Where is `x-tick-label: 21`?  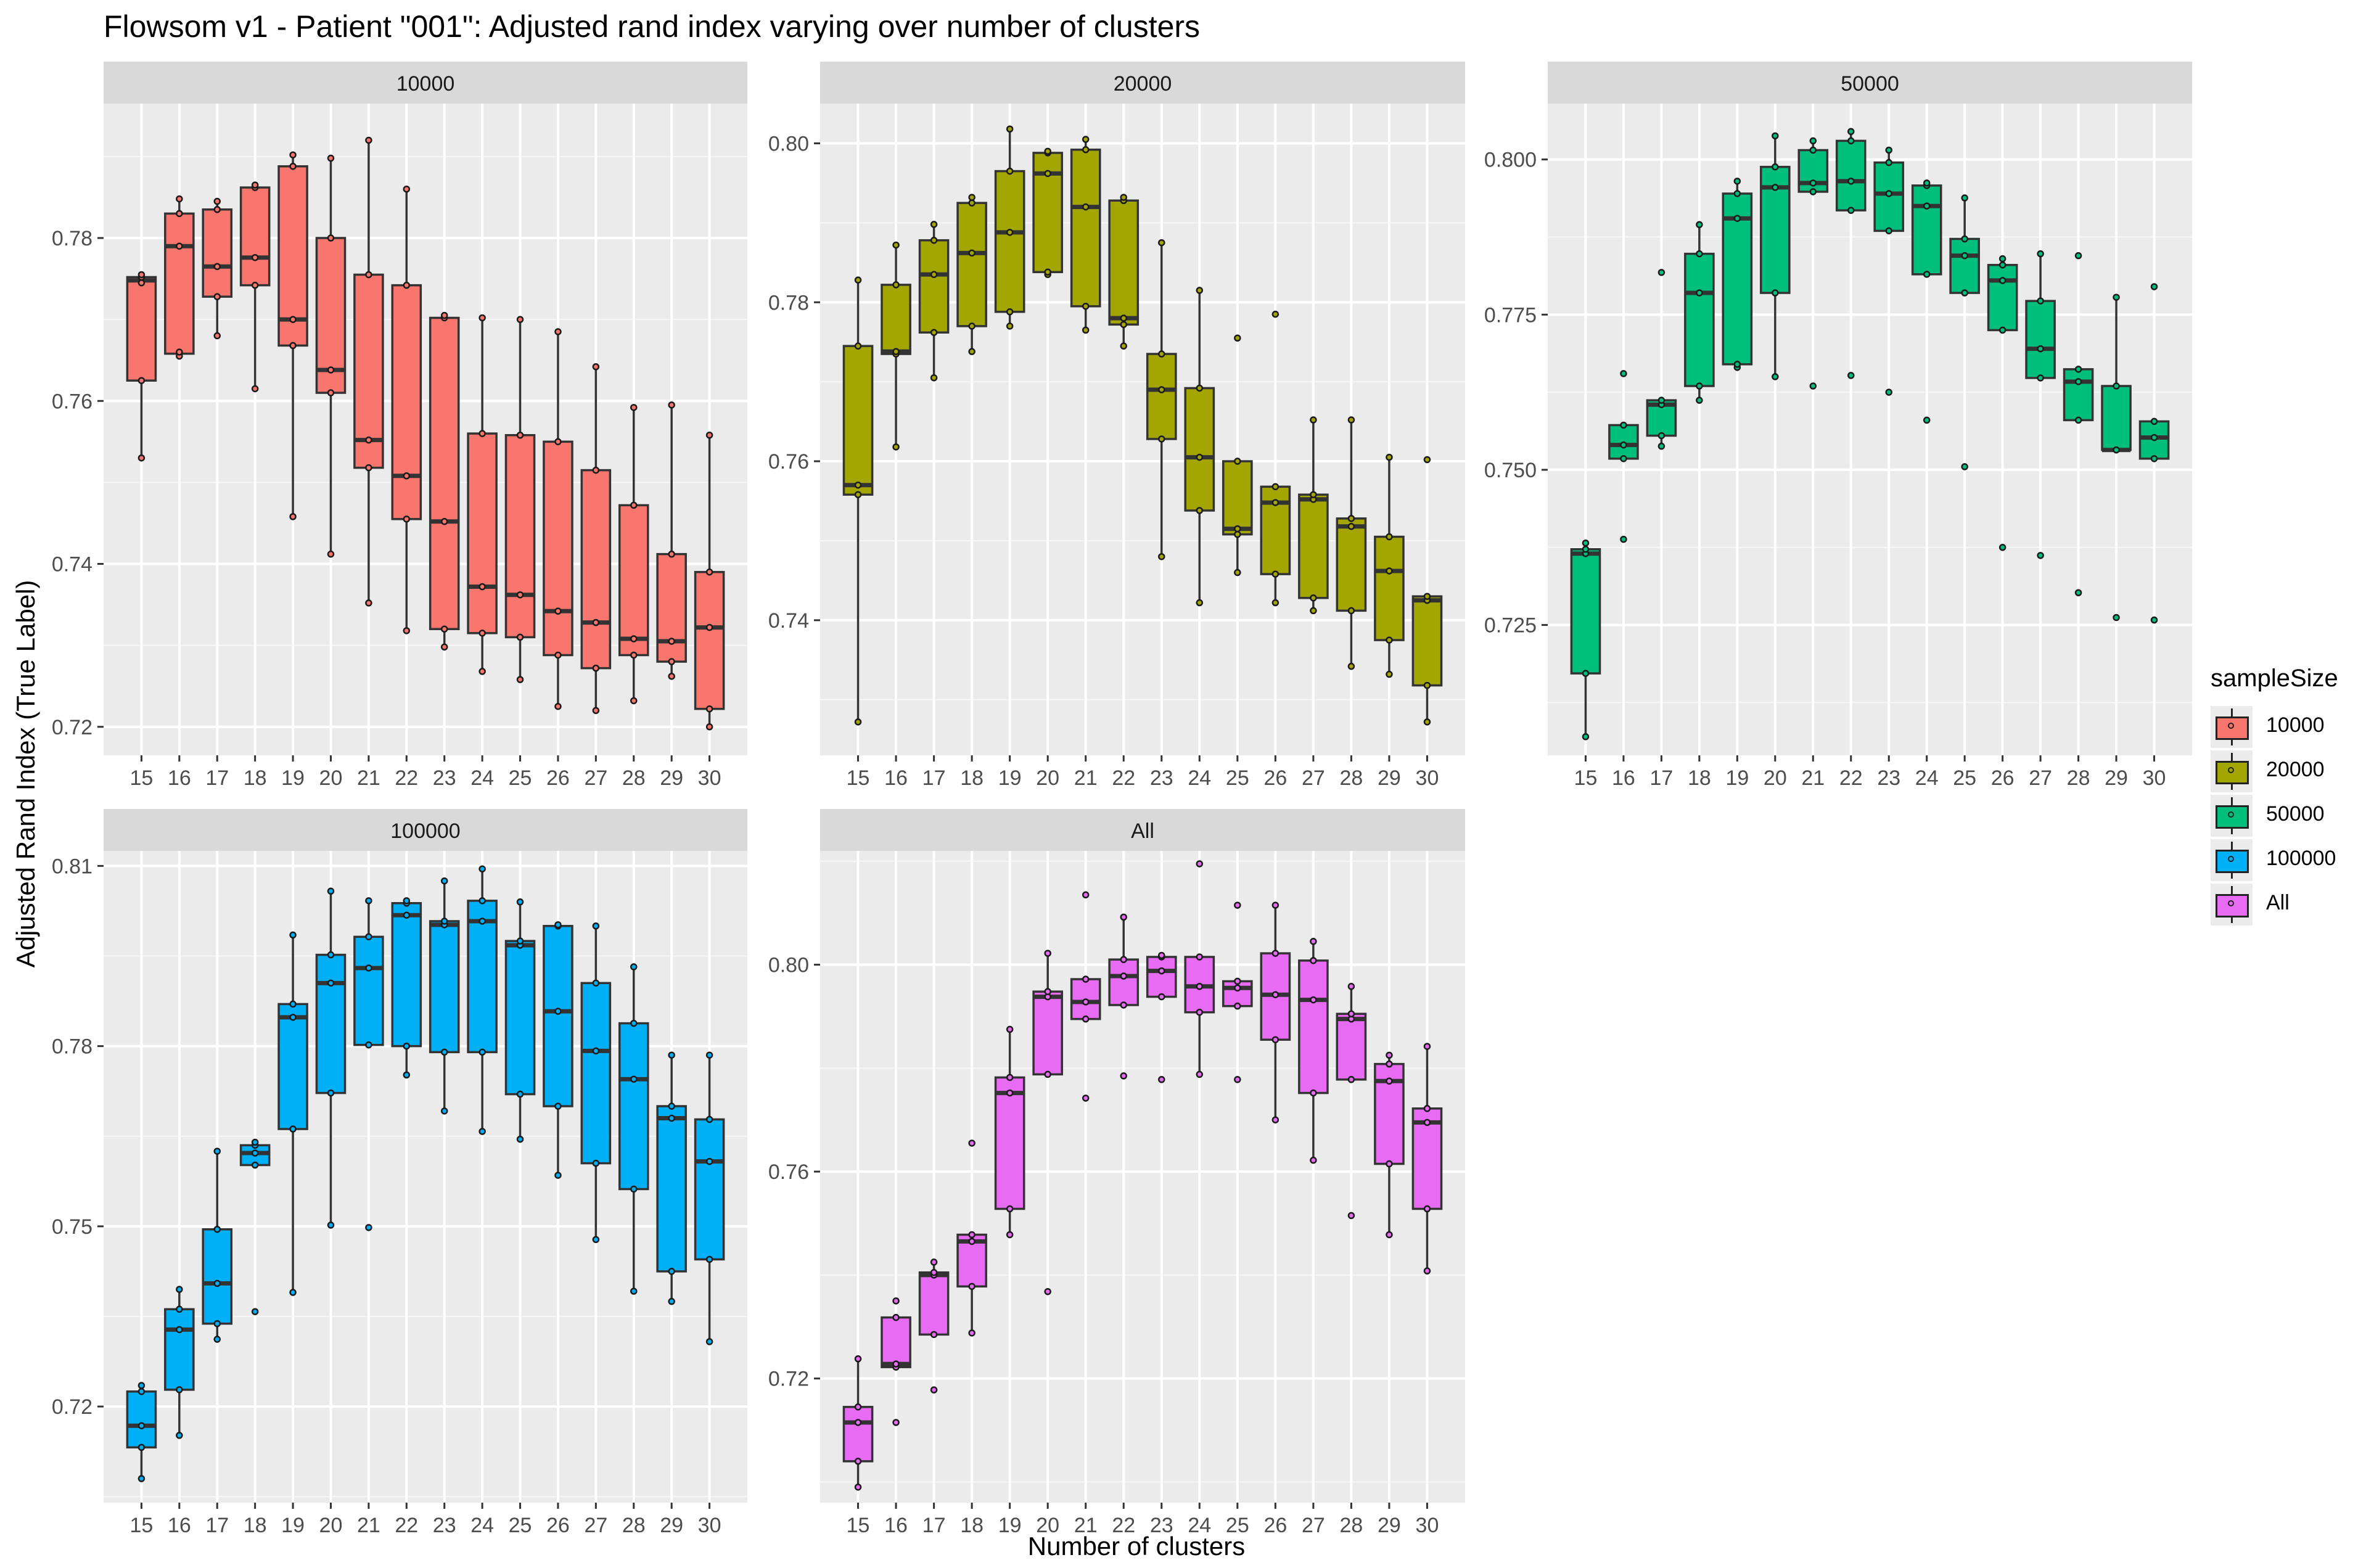
x-tick-label: 21 is located at coordinates (1813, 778).